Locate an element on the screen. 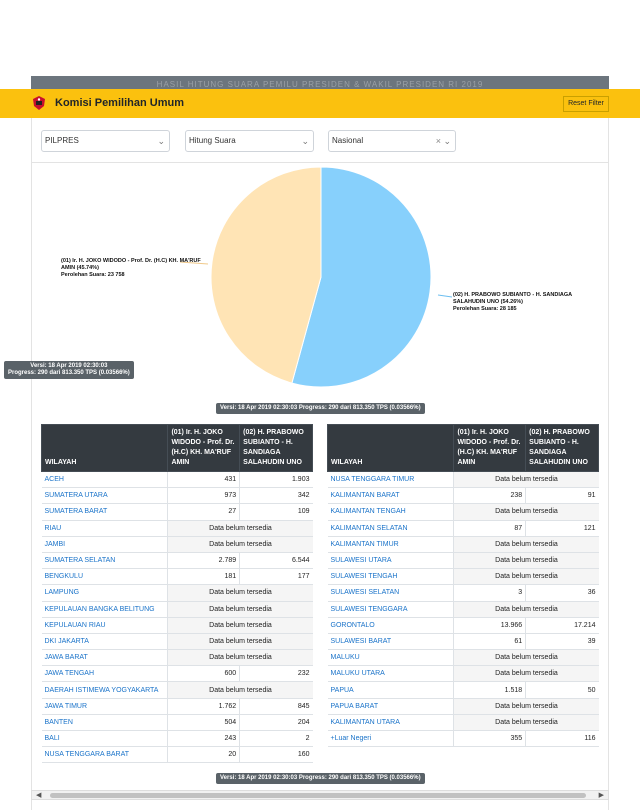 The width and height of the screenshot is (640, 810). scrollbar-thumb is located at coordinates (318, 795).